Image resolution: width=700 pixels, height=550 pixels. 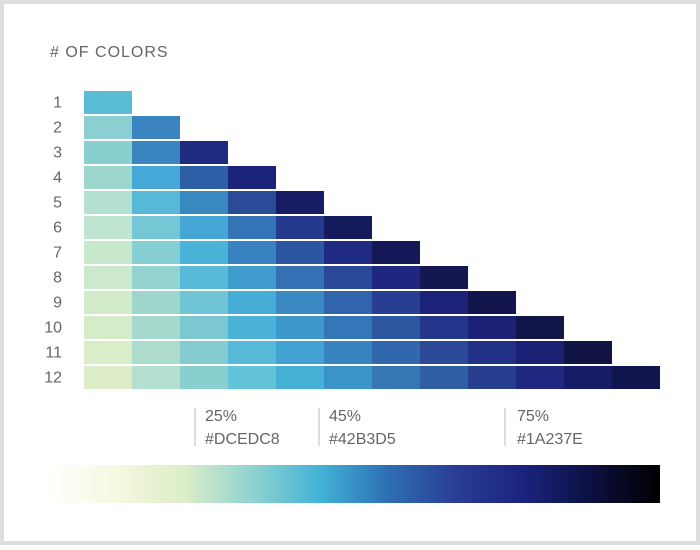 What do you see at coordinates (57, 253) in the screenshot?
I see `row-label: 7` at bounding box center [57, 253].